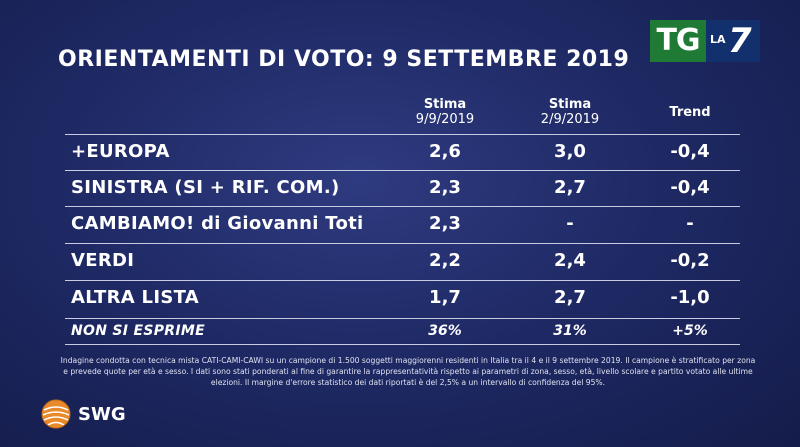 The image size is (800, 447). What do you see at coordinates (570, 223) in the screenshot?
I see `stima-previous-value: -` at bounding box center [570, 223].